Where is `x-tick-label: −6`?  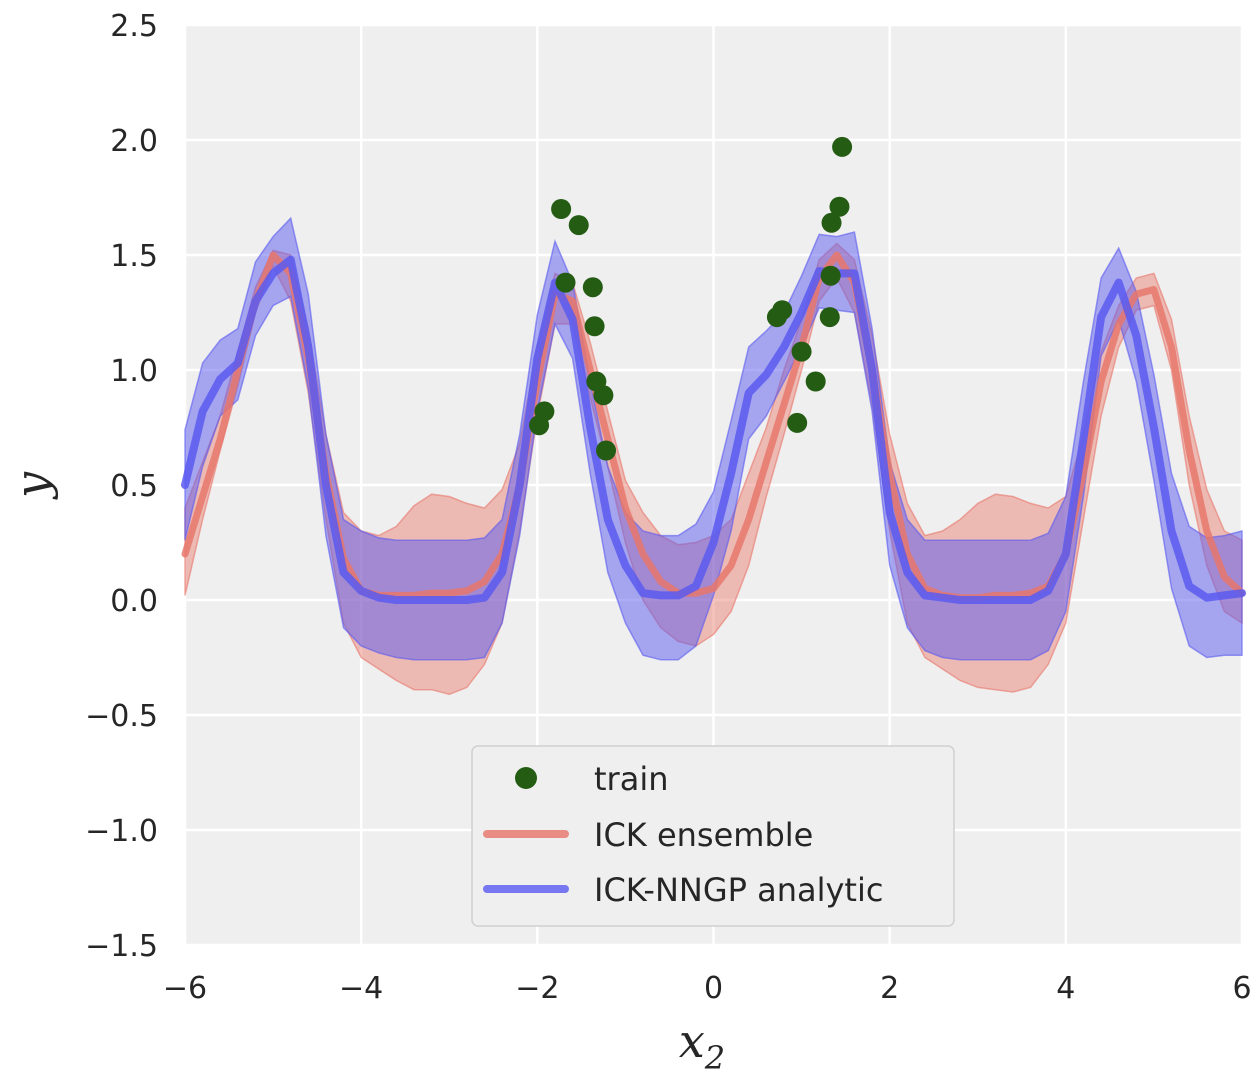
x-tick-label: −6 is located at coordinates (185, 988).